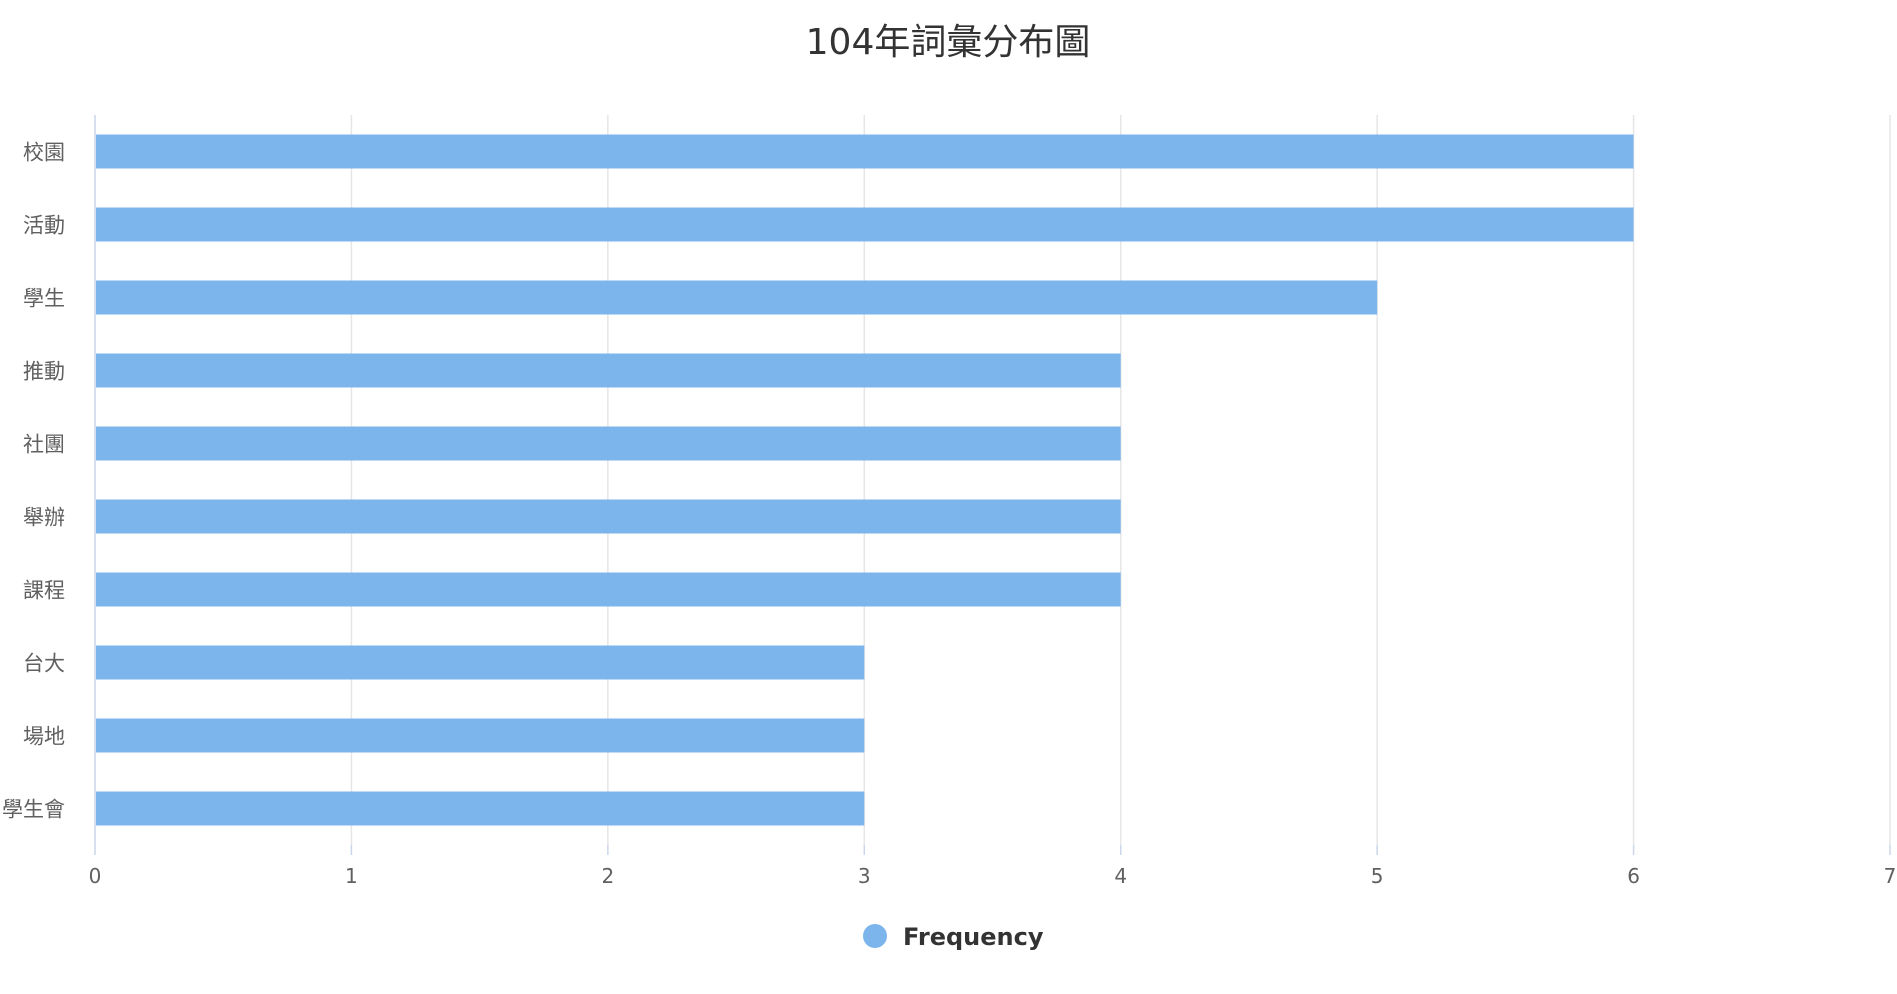 The width and height of the screenshot is (1897, 994). What do you see at coordinates (1890, 876) in the screenshot?
I see `x-tick-label: 7` at bounding box center [1890, 876].